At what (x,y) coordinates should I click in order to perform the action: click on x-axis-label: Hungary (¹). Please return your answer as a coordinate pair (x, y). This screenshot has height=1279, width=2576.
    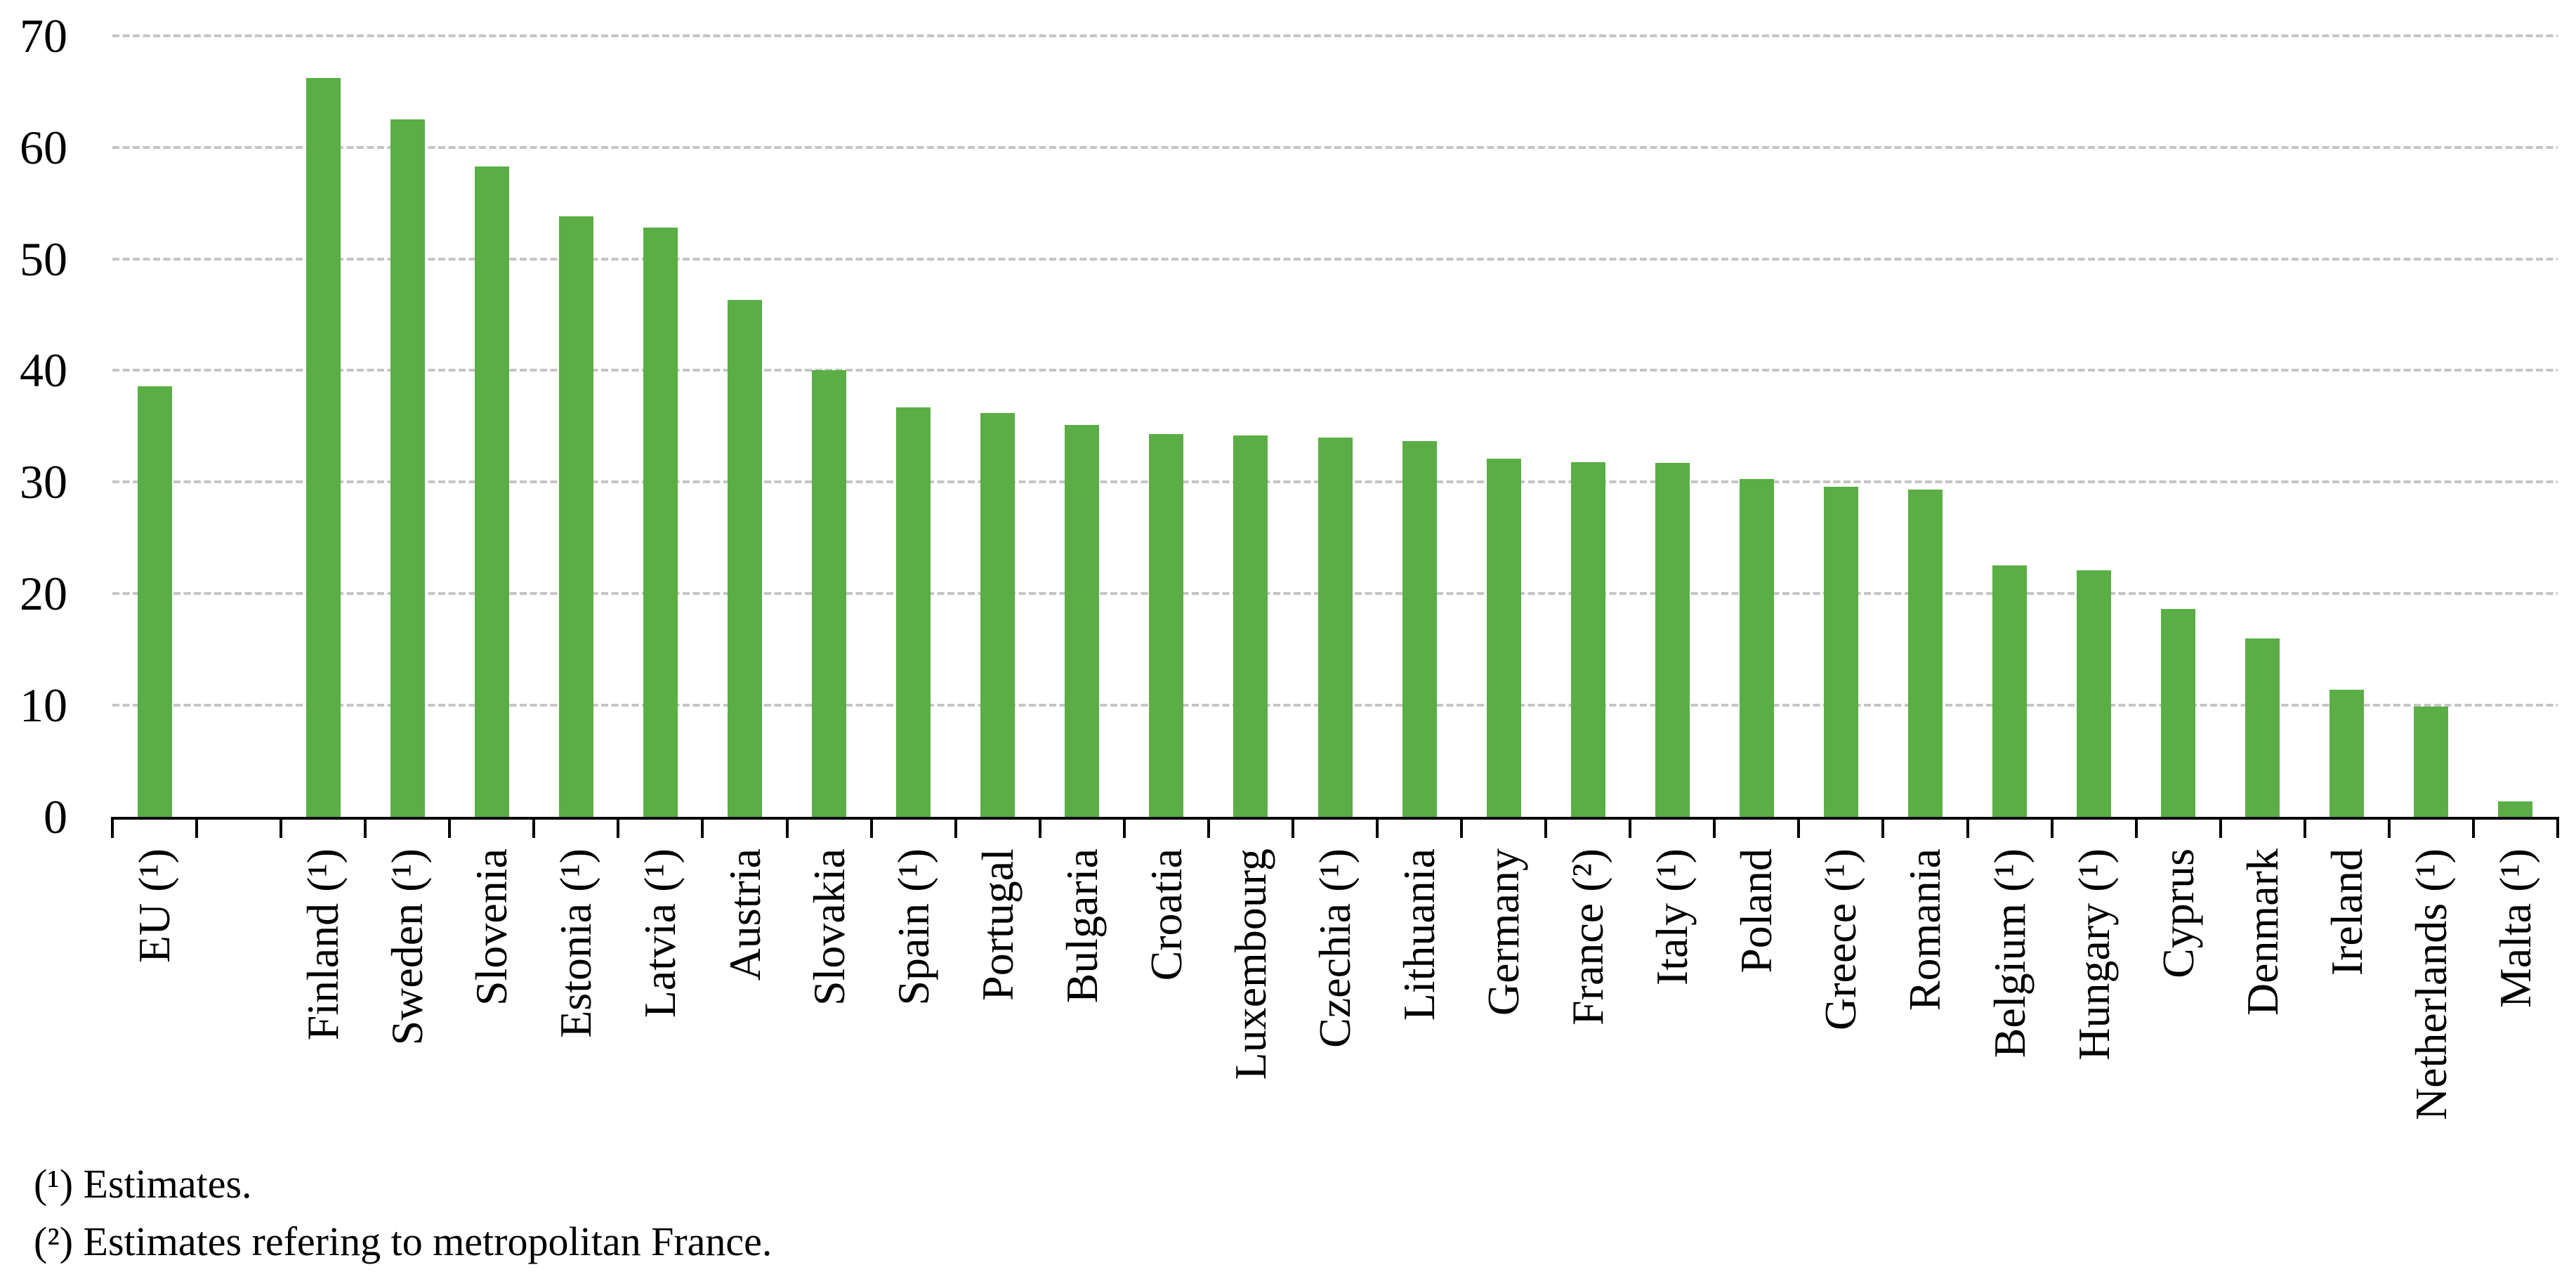
    Looking at the image, I should click on (2093, 954).